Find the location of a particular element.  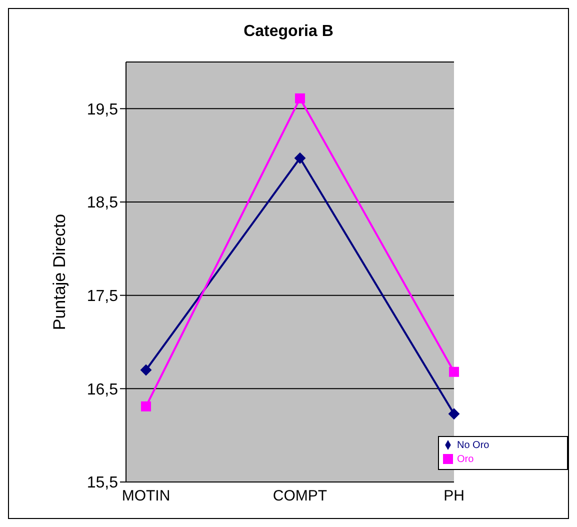

y-axis-title: Puntaje Directo is located at coordinates (60, 272).